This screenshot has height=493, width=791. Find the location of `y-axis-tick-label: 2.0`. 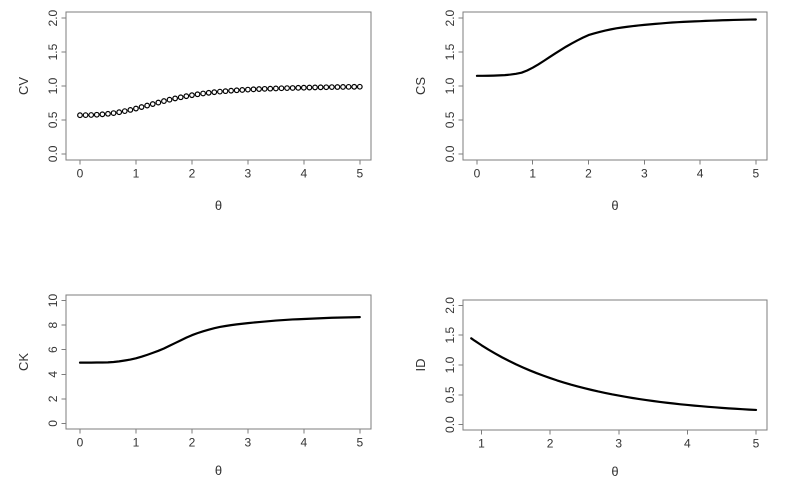

y-axis-tick-label: 2.0 is located at coordinates (450, 17).